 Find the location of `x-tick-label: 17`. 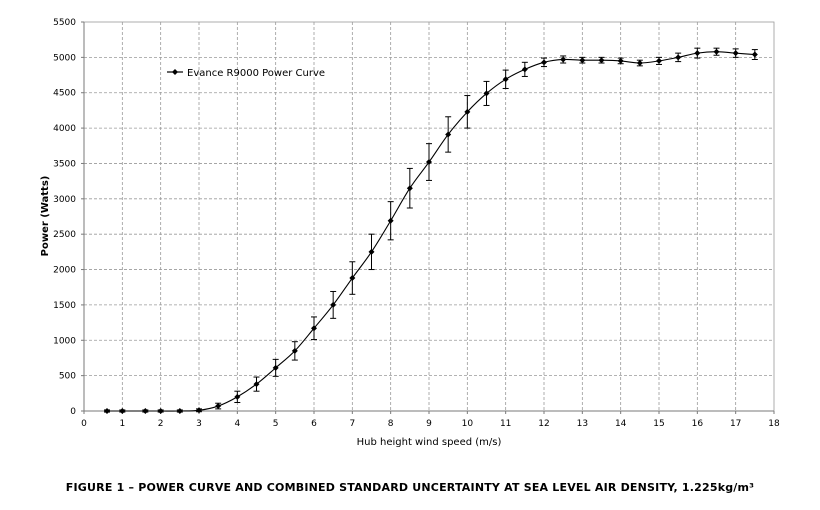

x-tick-label: 17 is located at coordinates (735, 424).